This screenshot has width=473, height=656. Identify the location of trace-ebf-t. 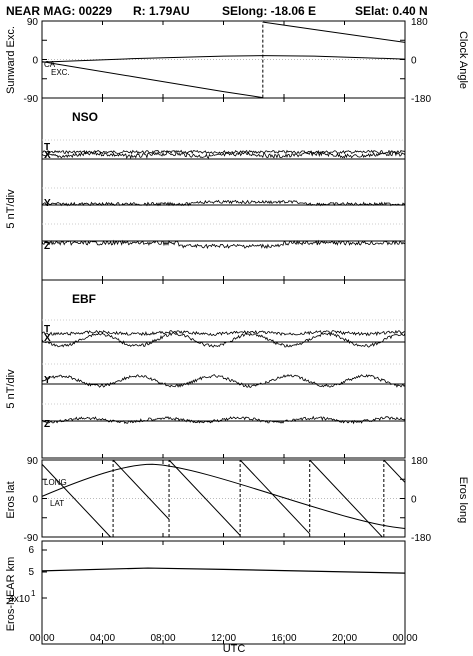
(223, 333).